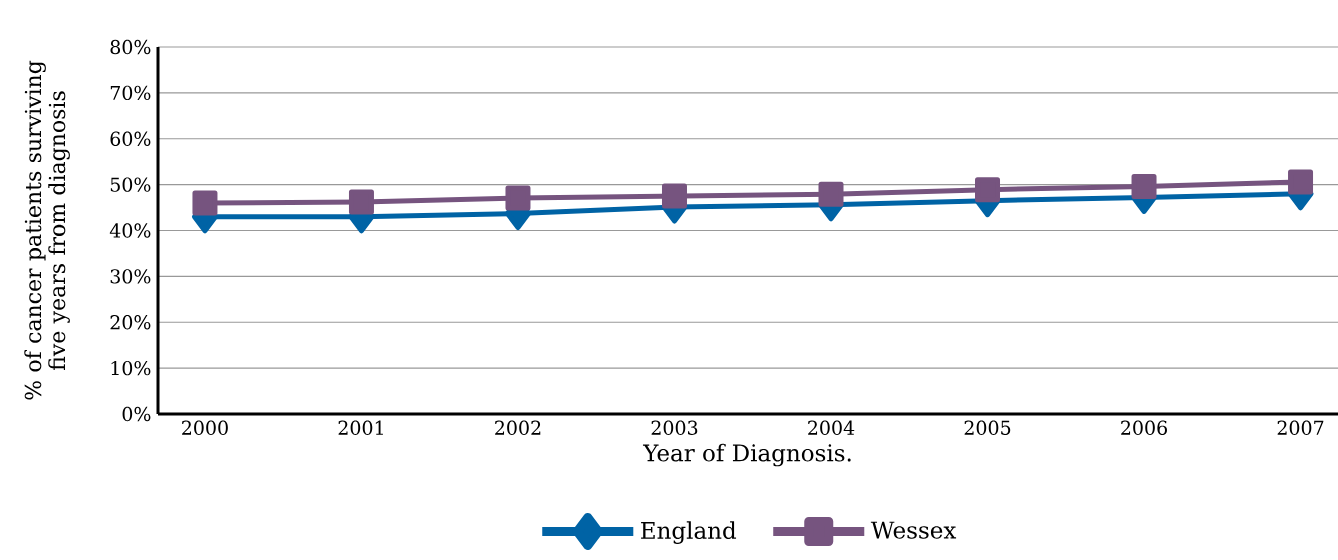 The width and height of the screenshot is (1338, 560). Describe the element at coordinates (831, 427) in the screenshot. I see `x-tick-label: 2004` at that location.